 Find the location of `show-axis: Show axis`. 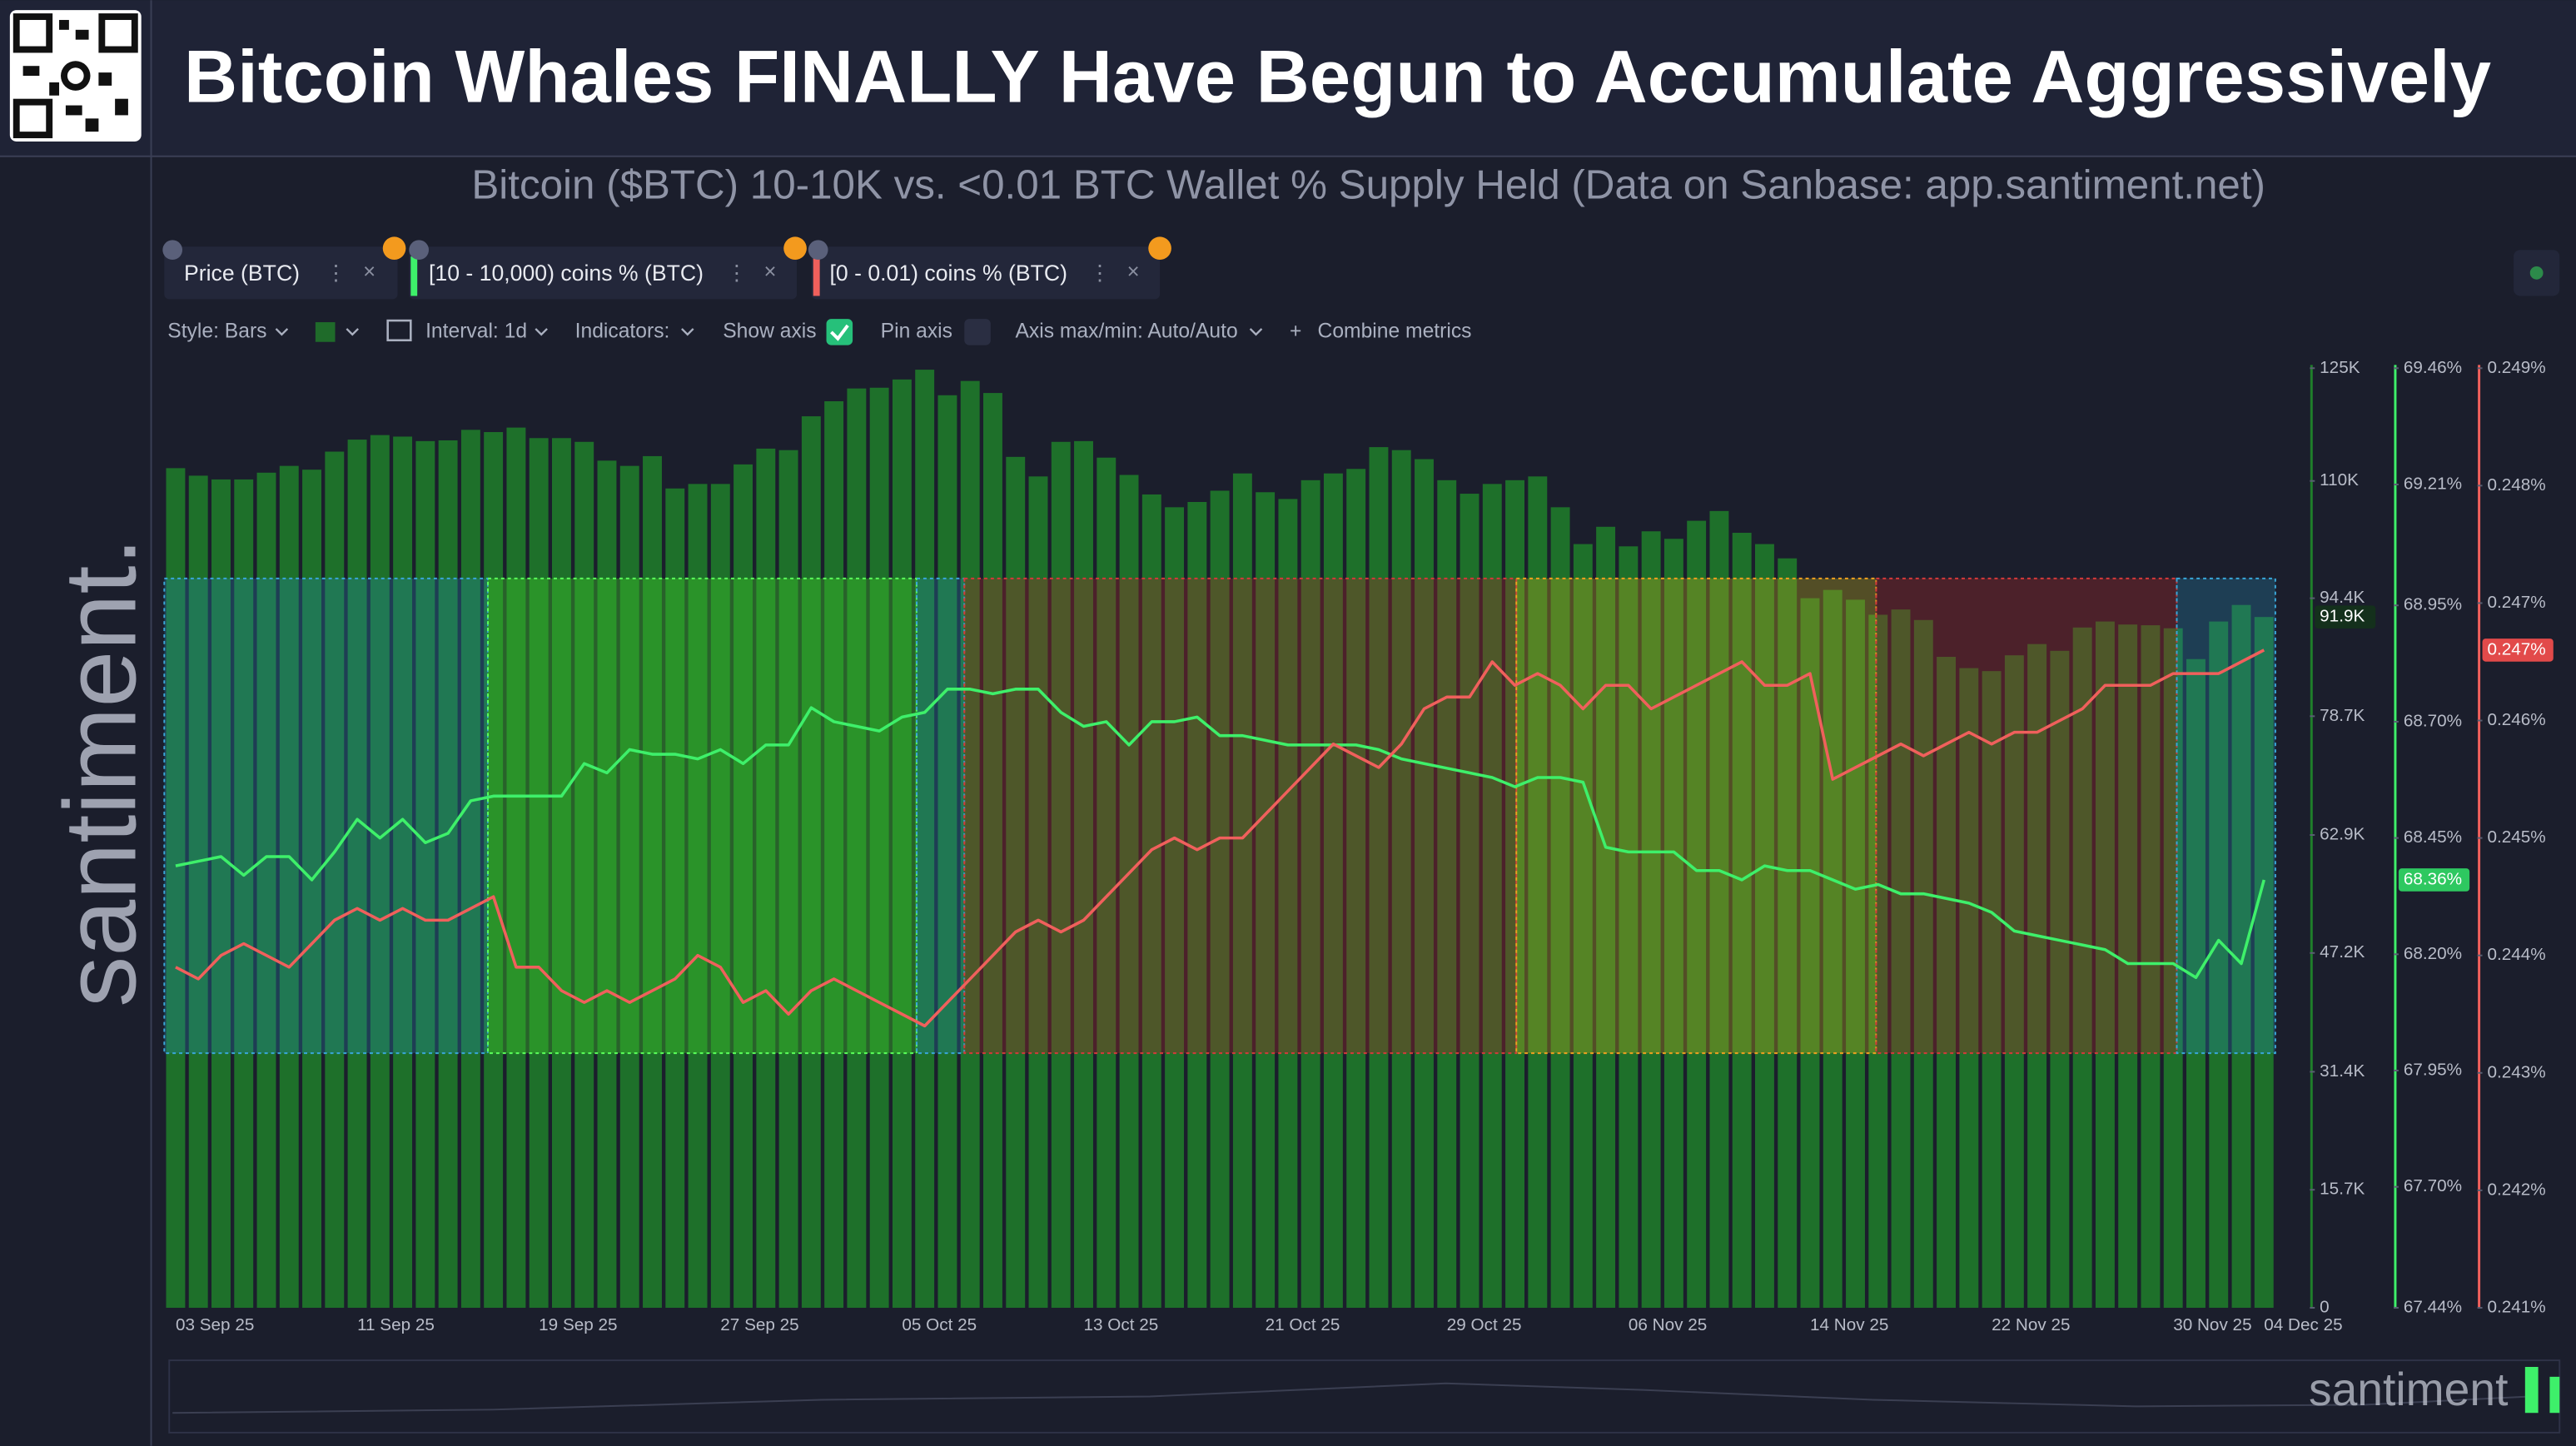

show-axis: Show axis is located at coordinates (769, 331).